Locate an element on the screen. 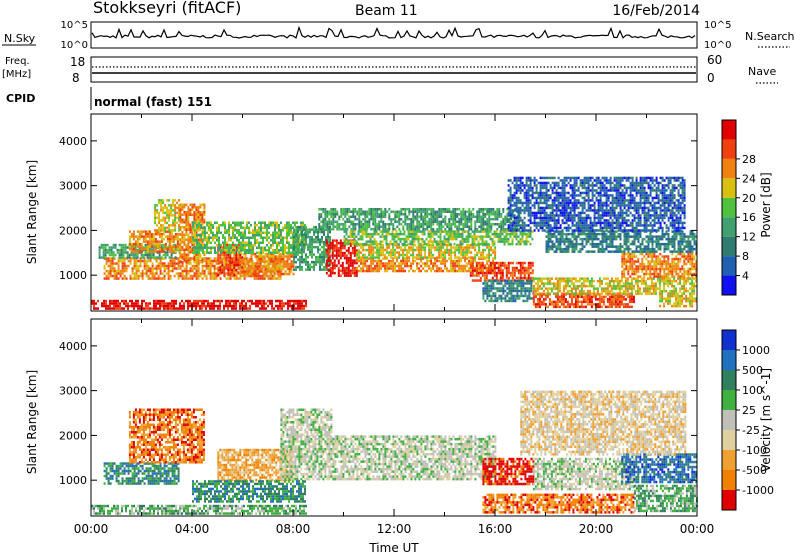  power-colorbar-tick-label-2: 12 is located at coordinates (749, 237).